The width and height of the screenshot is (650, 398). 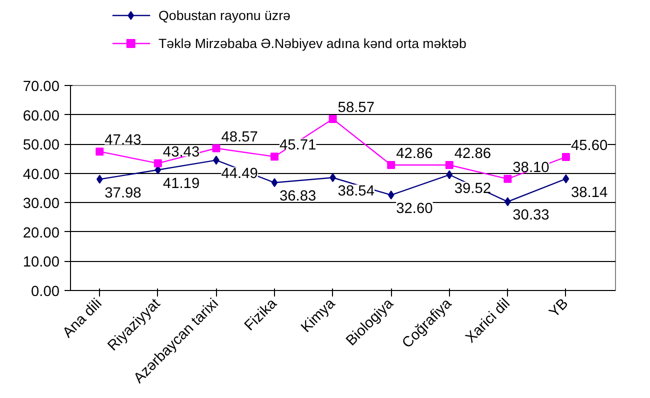 I want to click on data-label: 44.49, so click(x=239, y=174).